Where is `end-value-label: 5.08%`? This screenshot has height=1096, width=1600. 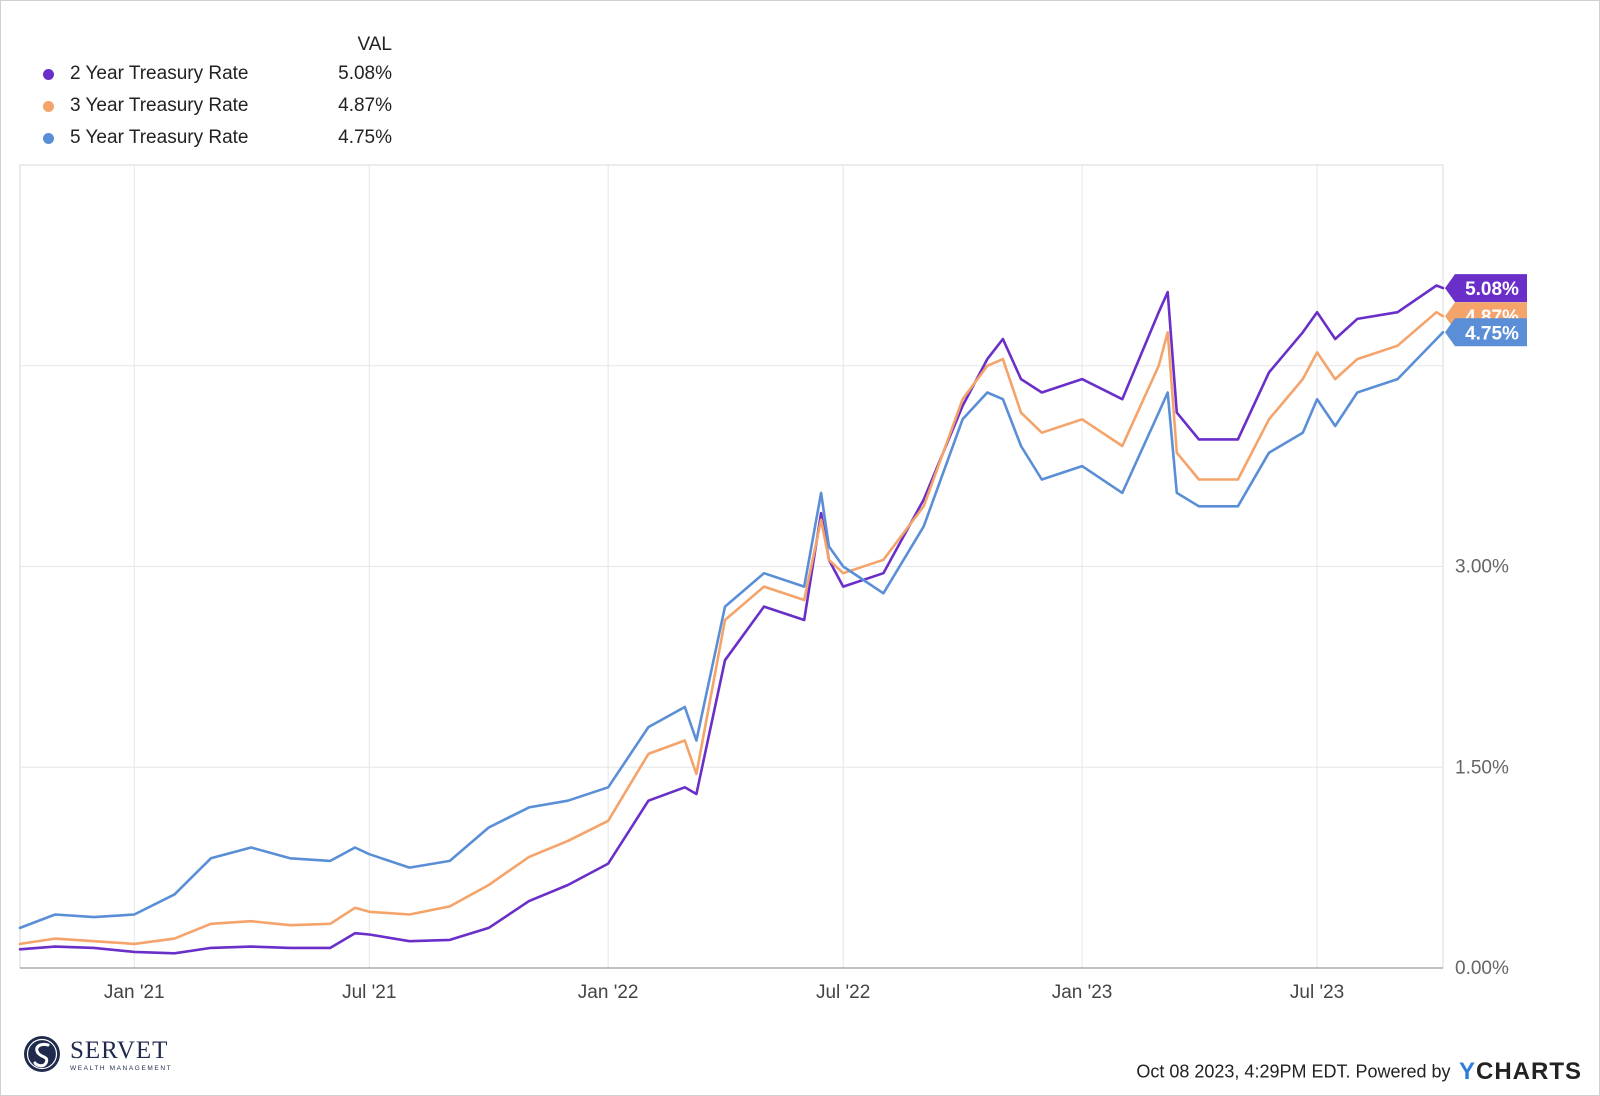
end-value-label: 5.08% is located at coordinates (1492, 289).